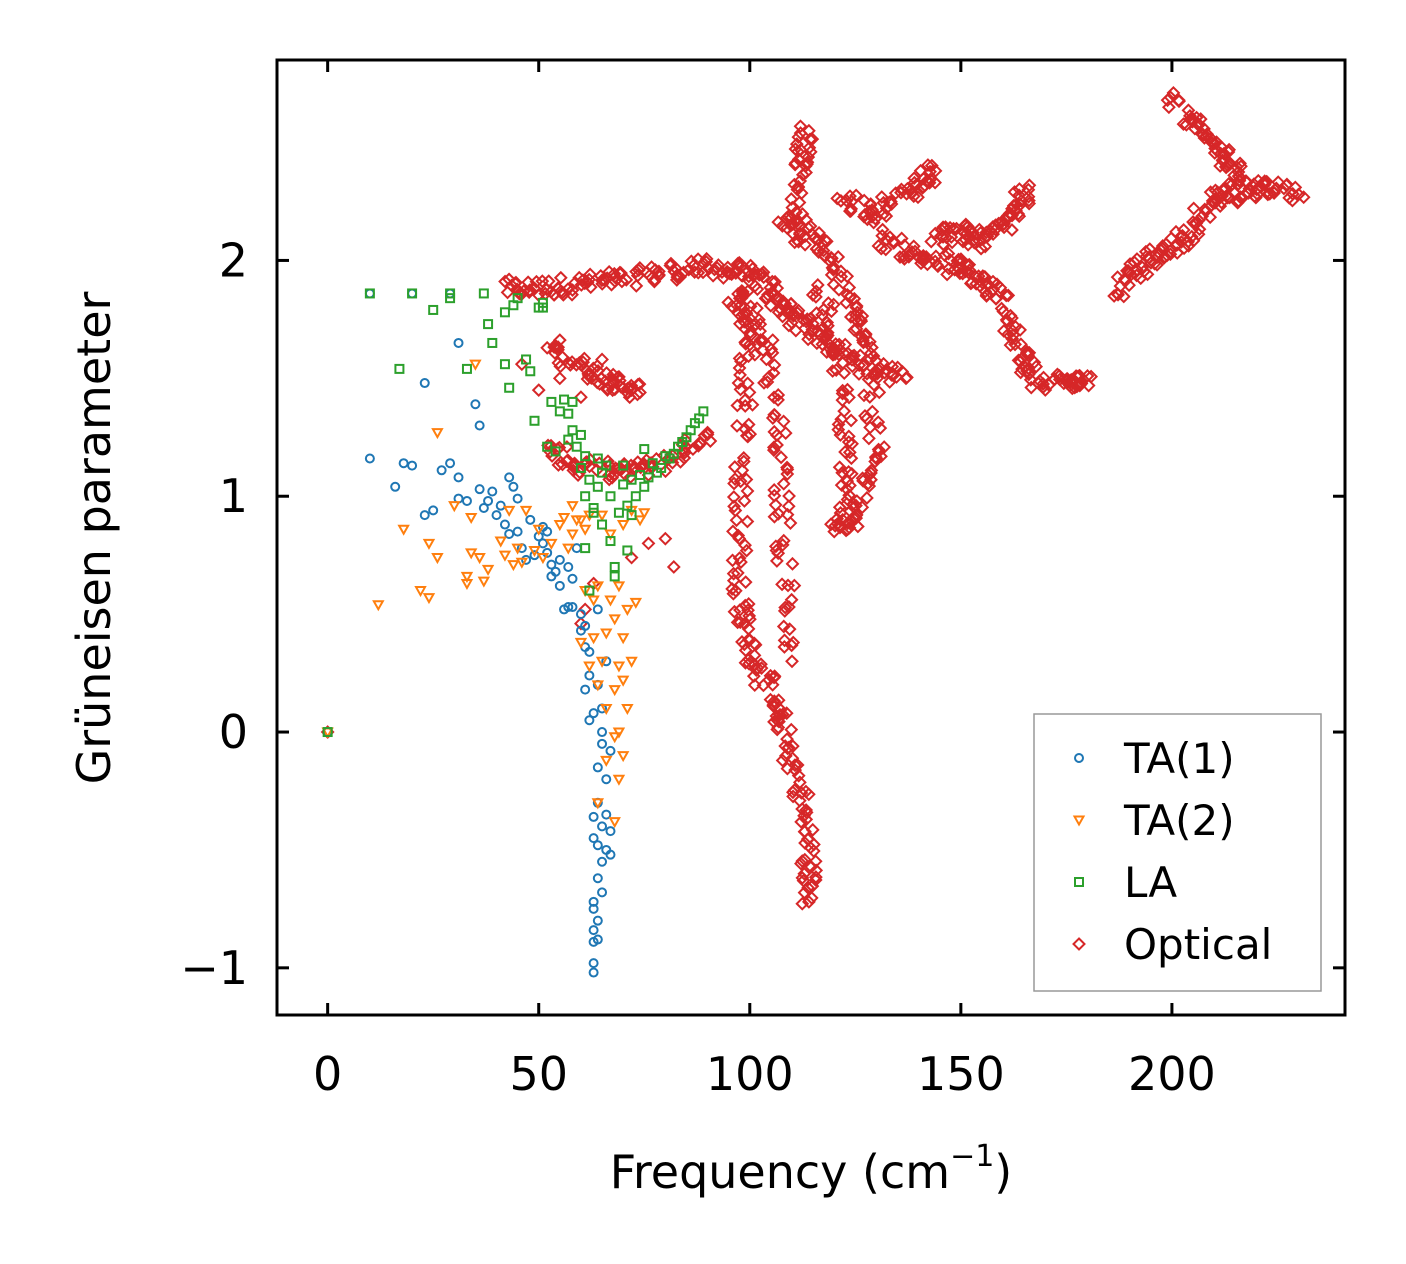 The width and height of the screenshot is (1406, 1264). What do you see at coordinates (486, 594) in the screenshot?
I see `series-ta-2-` at bounding box center [486, 594].